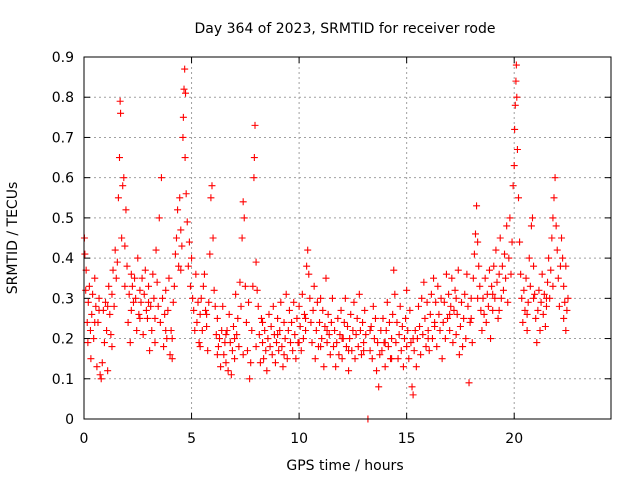 Image resolution: width=640 pixels, height=480 pixels. I want to click on y-axis-title: SRMTID / TECUs, so click(13, 238).